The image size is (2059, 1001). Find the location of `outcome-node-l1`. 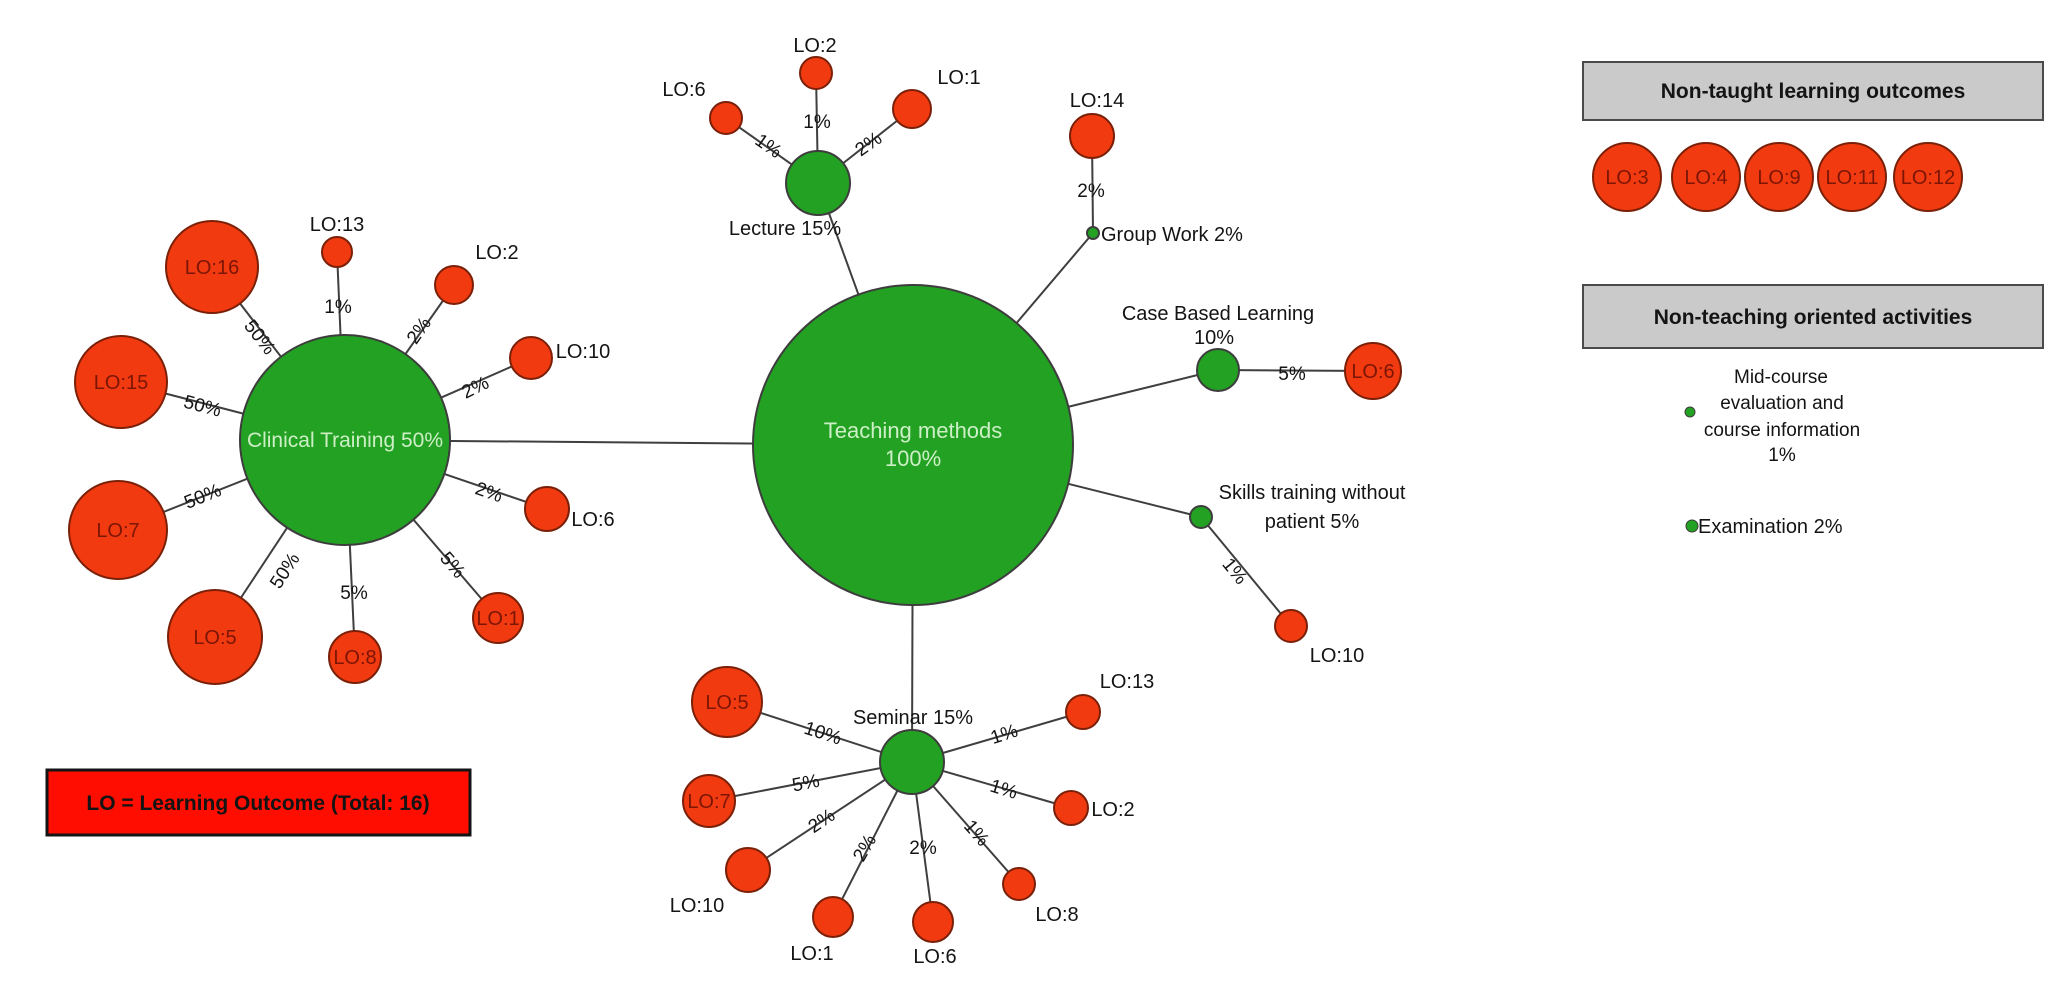

outcome-node-l1 is located at coordinates (912, 109).